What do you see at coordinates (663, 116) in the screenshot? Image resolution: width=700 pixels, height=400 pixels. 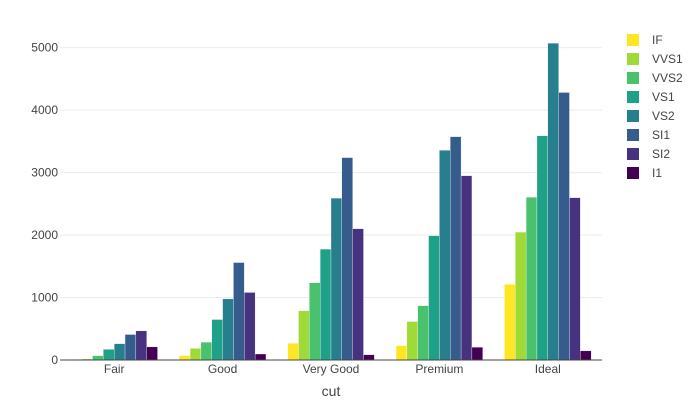 I see `legend-label: VS2` at bounding box center [663, 116].